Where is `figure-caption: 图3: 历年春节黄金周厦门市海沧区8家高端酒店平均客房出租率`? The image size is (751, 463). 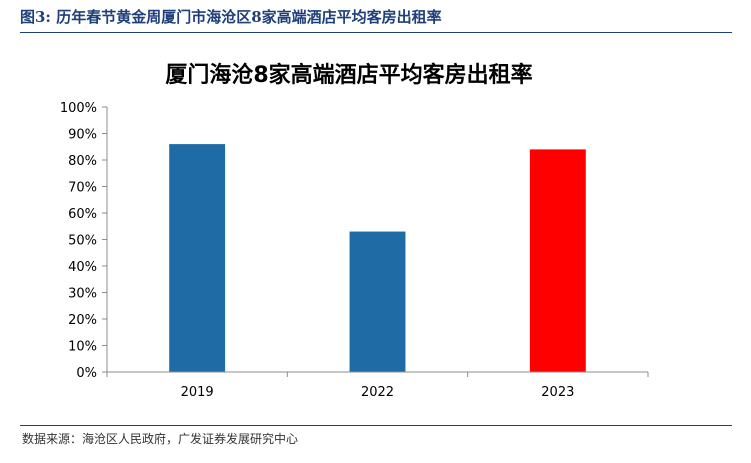 figure-caption: 图3: 历年春节黄金周厦门市海沧区8家高端酒店平均客房出租率 is located at coordinates (231, 17).